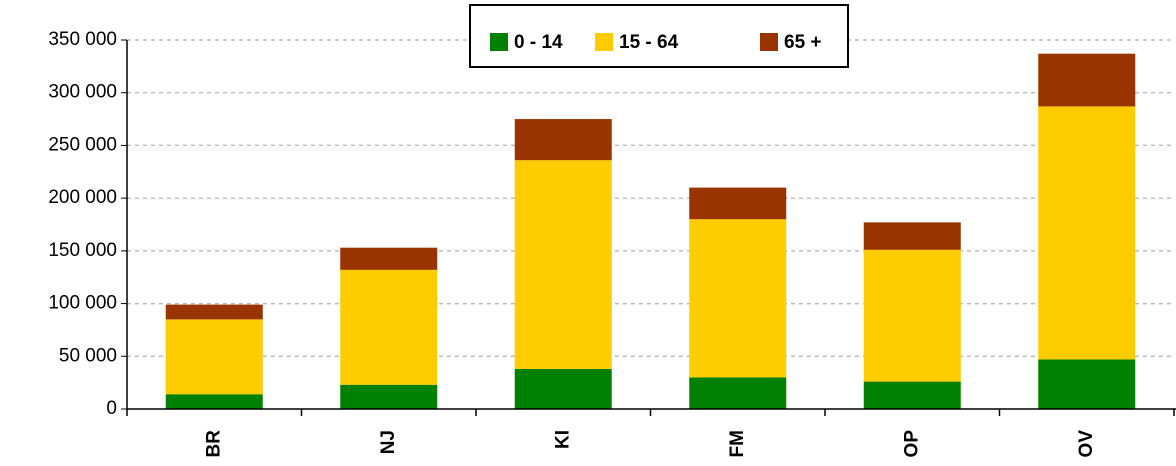 This screenshot has height=466, width=1176. I want to click on legend-label: 15 - 64, so click(649, 42).